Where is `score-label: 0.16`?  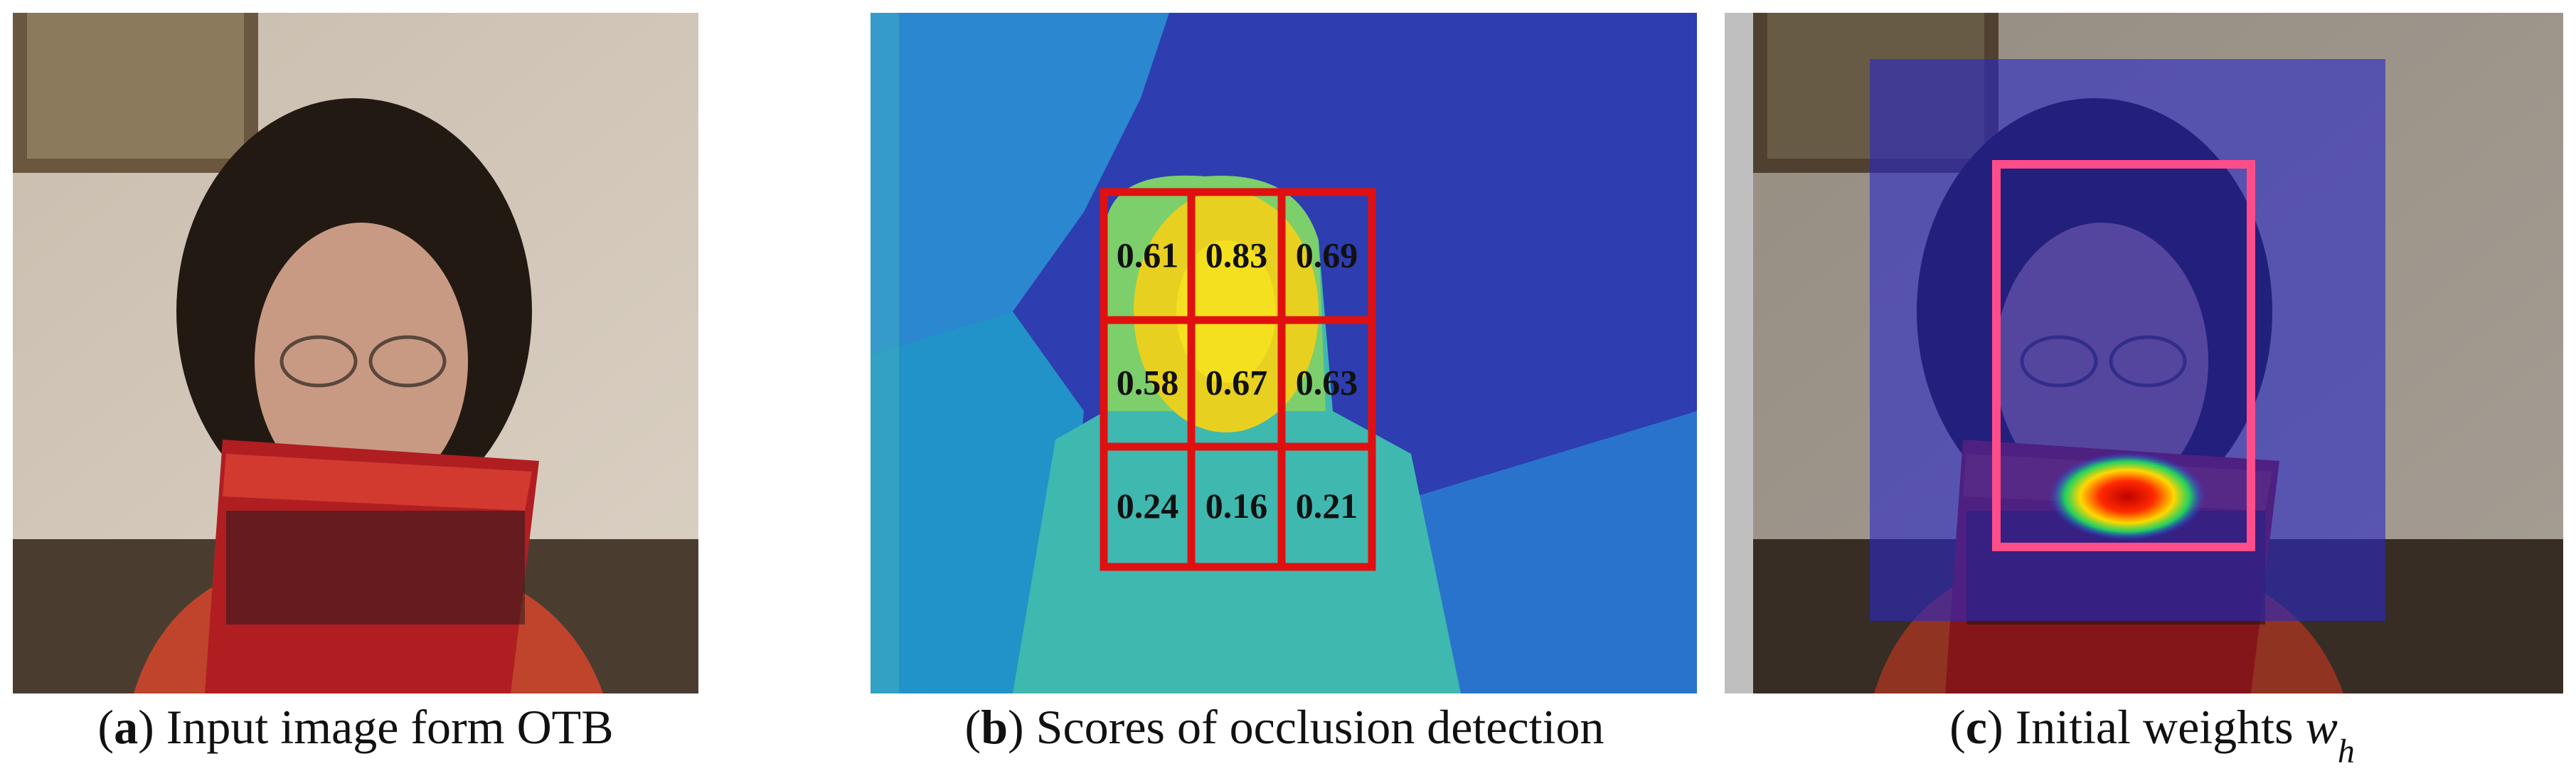 score-label: 0.16 is located at coordinates (1236, 506).